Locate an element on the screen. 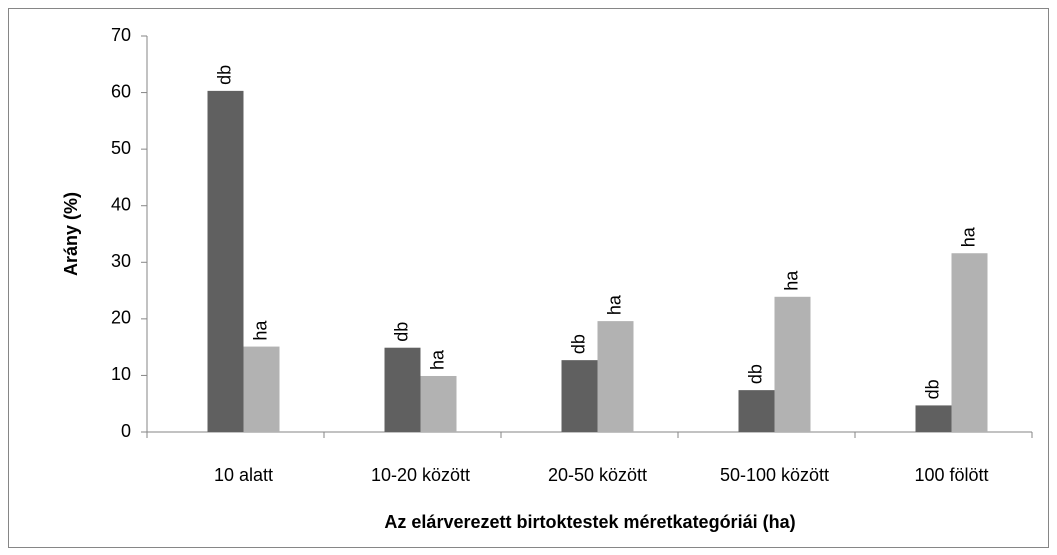  x-tick-label: 50-100 között is located at coordinates (774, 475).